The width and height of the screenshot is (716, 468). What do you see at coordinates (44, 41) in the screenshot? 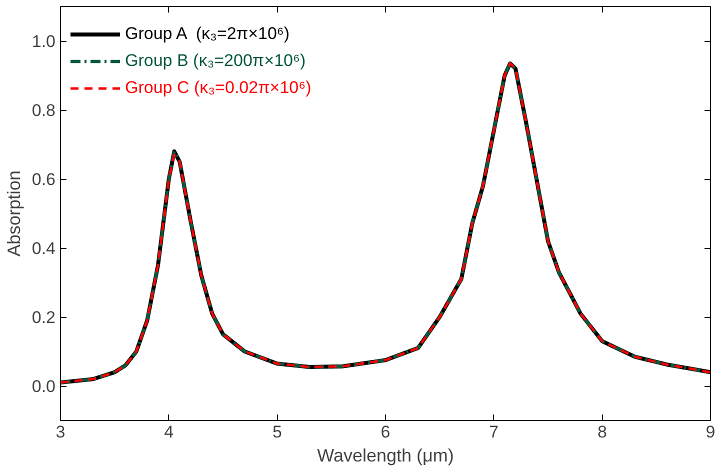
I see `y-tick-label: 1.0` at bounding box center [44, 41].